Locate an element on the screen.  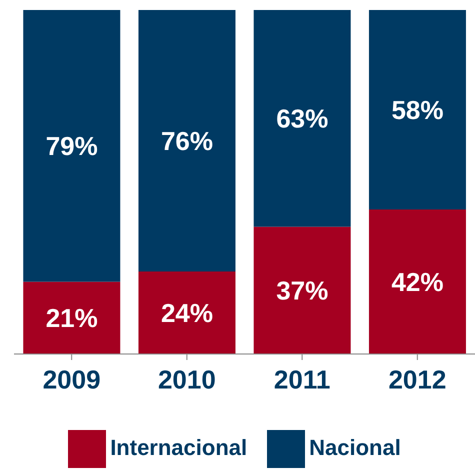
data-label: 79% is located at coordinates (72, 146).